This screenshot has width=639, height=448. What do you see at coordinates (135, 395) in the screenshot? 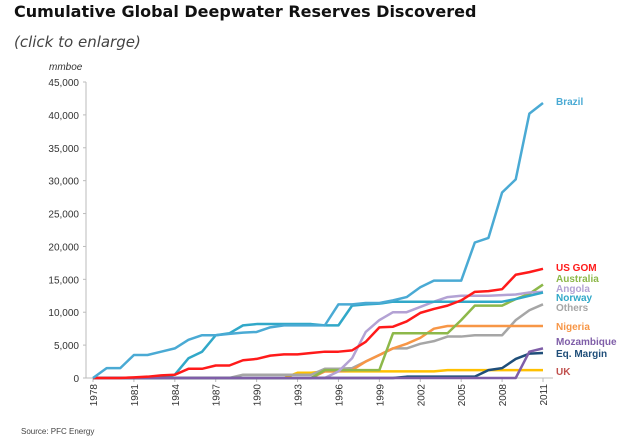
I see `x-tick-label: 1981` at bounding box center [135, 395].